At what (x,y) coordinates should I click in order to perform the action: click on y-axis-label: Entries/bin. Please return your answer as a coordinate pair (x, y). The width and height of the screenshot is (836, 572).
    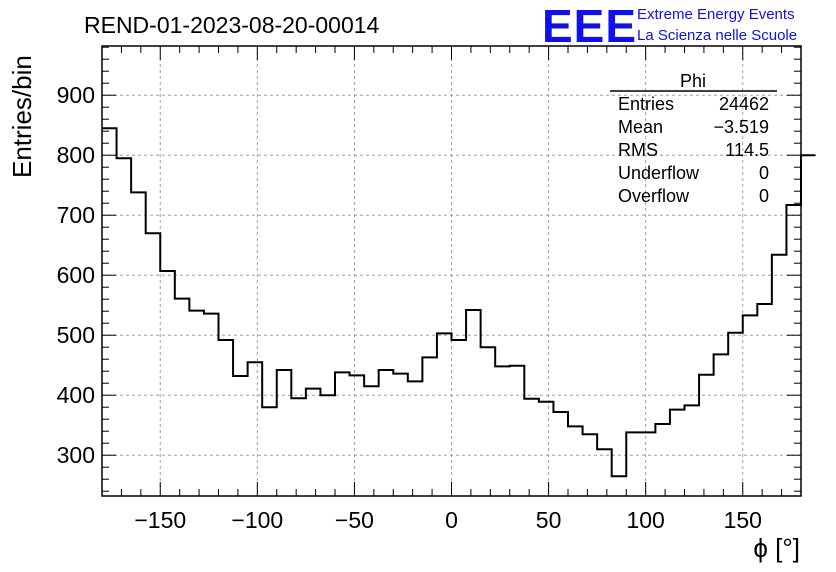
    Looking at the image, I should click on (22, 116).